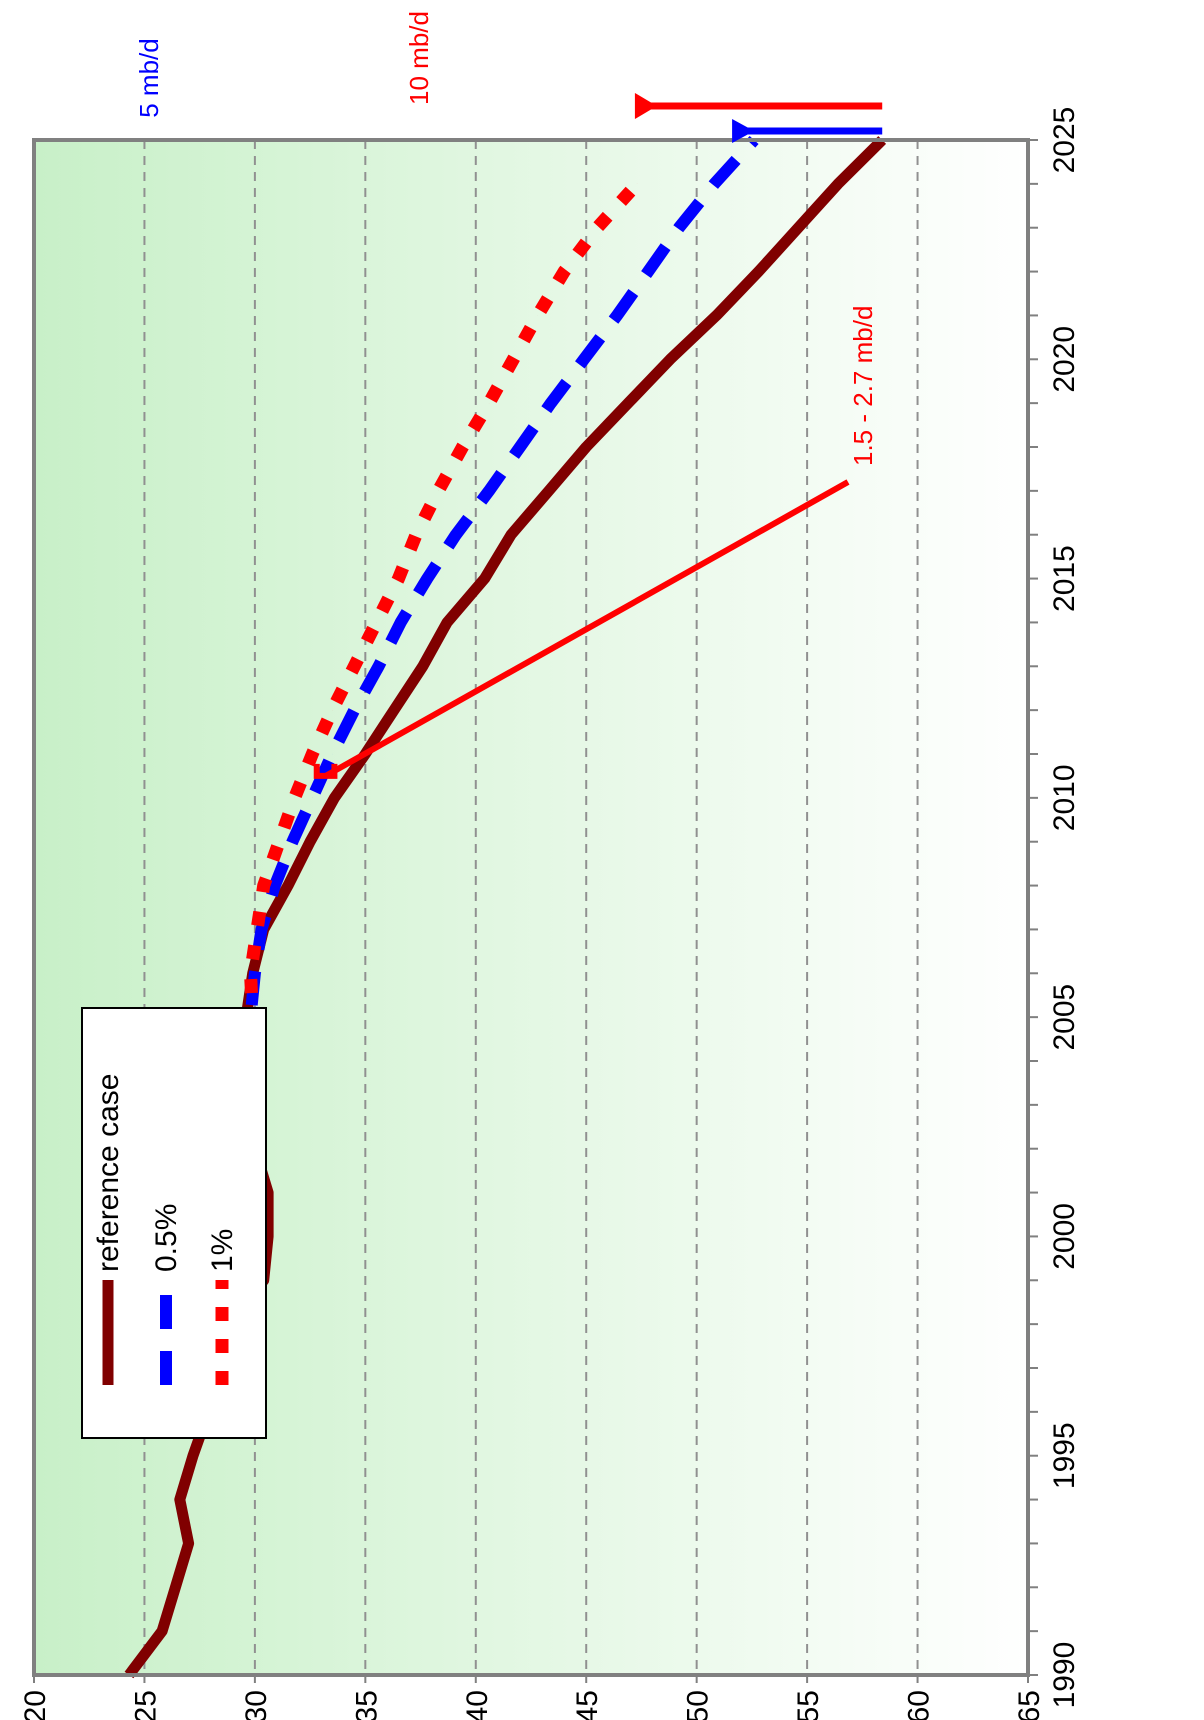 The height and width of the screenshot is (1720, 1204). What do you see at coordinates (1064, 1675) in the screenshot?
I see `year-tick-label-1990: 1990` at bounding box center [1064, 1675].